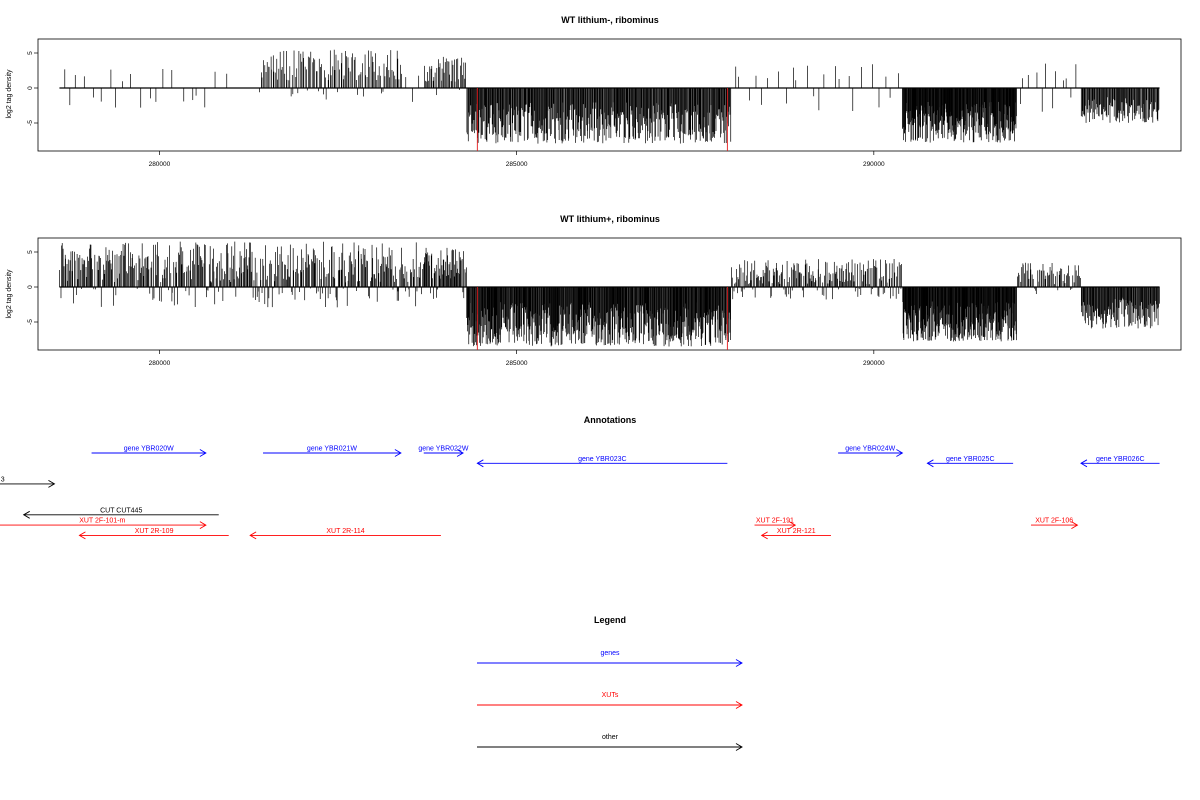 Image resolution: width=1200 pixels, height=800 pixels. I want to click on annotation-feature: XUT 2F-101-m, so click(103, 523).